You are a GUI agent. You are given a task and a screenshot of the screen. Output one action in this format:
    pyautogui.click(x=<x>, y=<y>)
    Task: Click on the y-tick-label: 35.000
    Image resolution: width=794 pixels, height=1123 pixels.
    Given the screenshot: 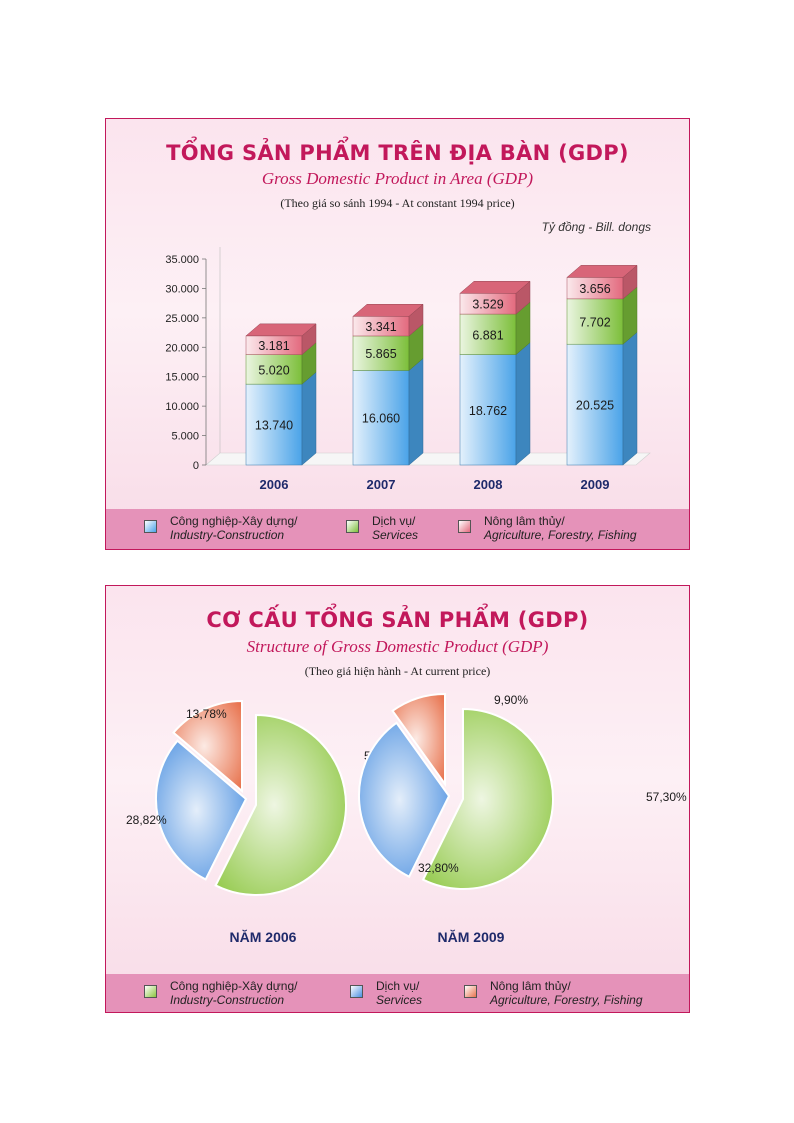 What is the action you would take?
    pyautogui.click(x=182, y=260)
    